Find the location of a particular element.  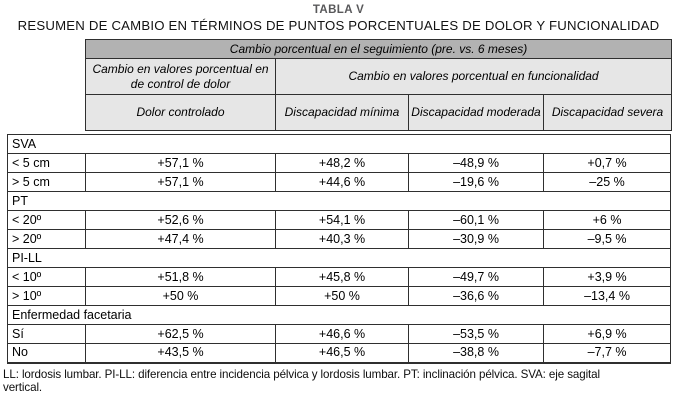

section-label-sva: SVA is located at coordinates (339, 144).